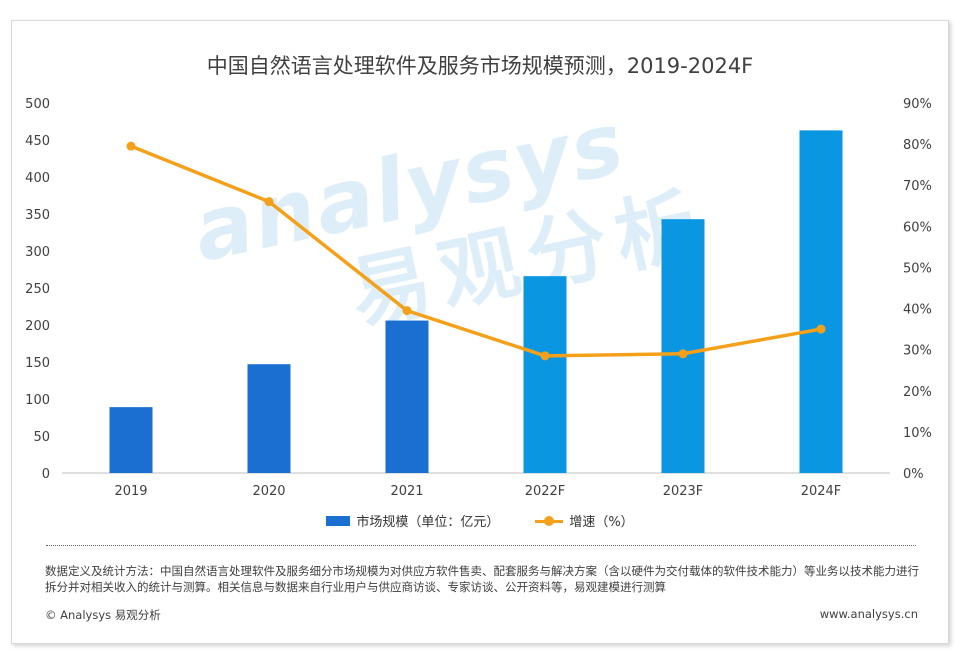 This screenshot has width=960, height=663. I want to click on x-tick-label: 2020, so click(268, 491).